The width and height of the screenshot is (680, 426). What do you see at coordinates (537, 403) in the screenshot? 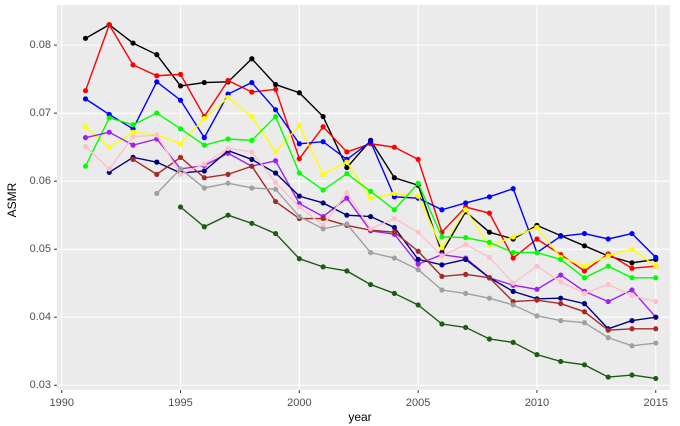
I see `x-tick-label: 2010` at bounding box center [537, 403].